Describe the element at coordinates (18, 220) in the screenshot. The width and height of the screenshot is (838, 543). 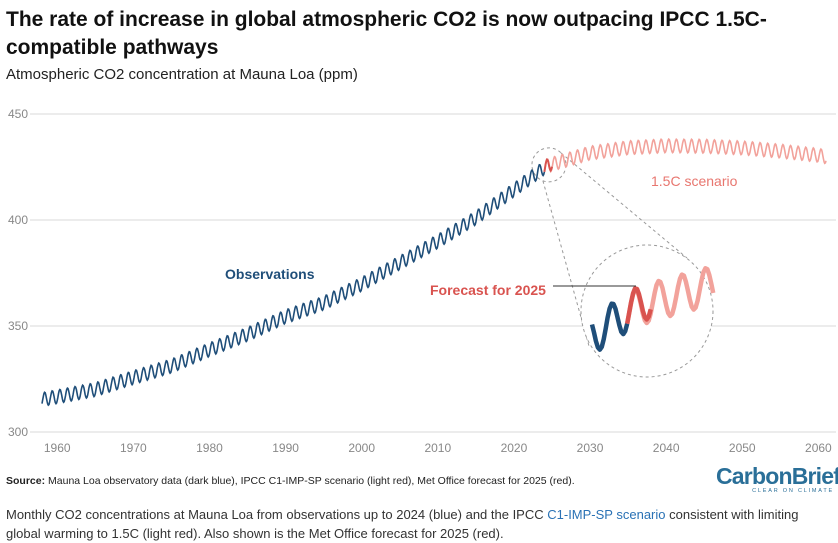
I see `y-tick-label: 400` at that location.